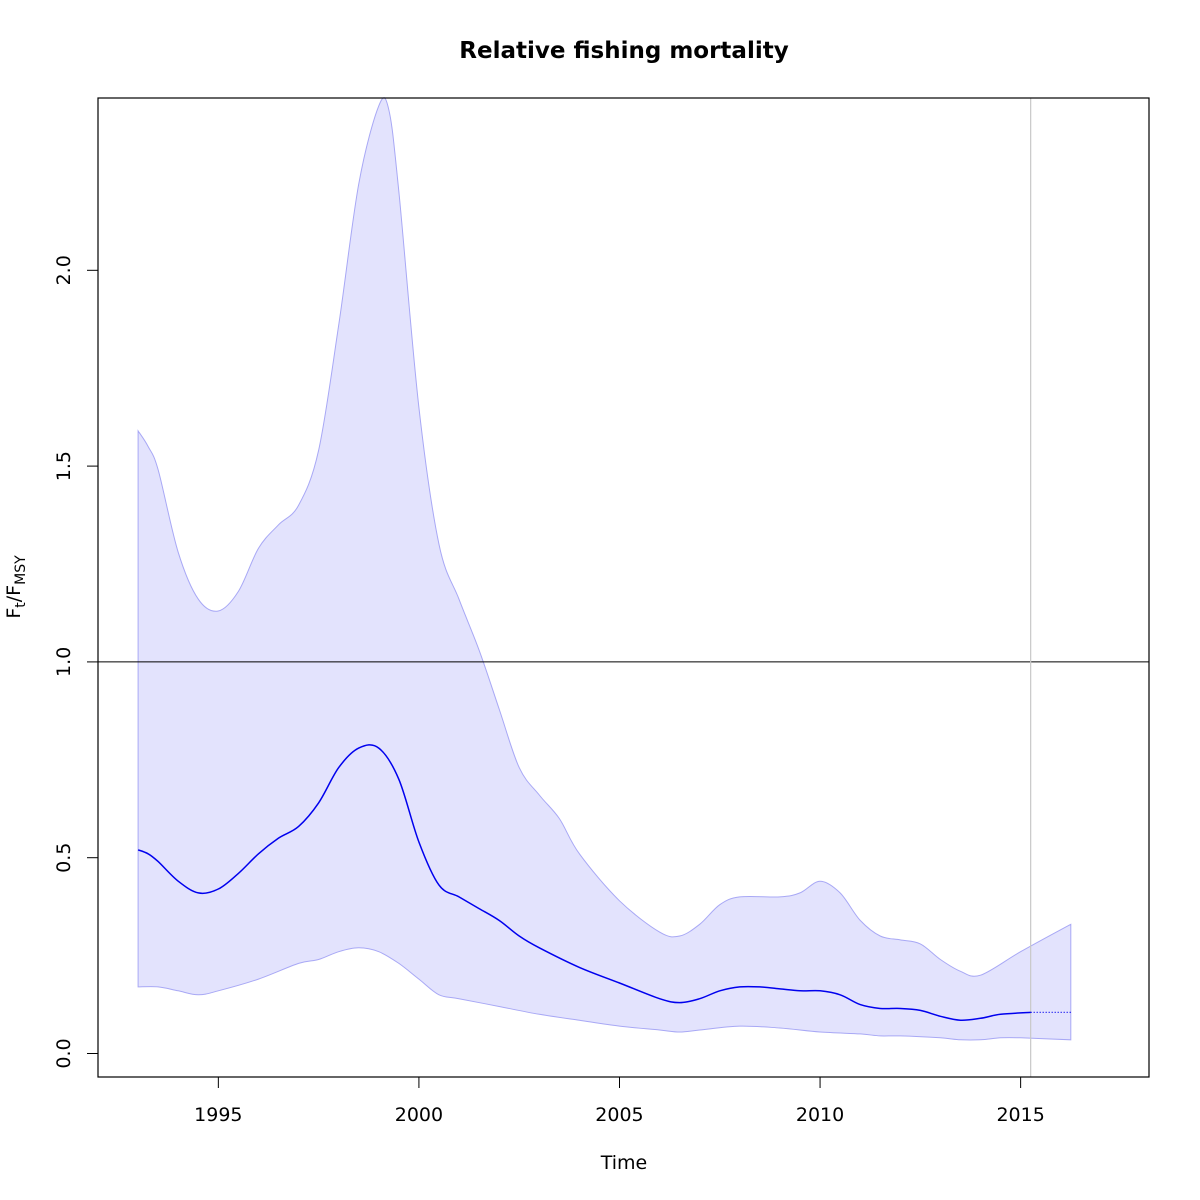 This screenshot has height=1200, width=1200. I want to click on y-tick-label: 2.0, so click(64, 270).